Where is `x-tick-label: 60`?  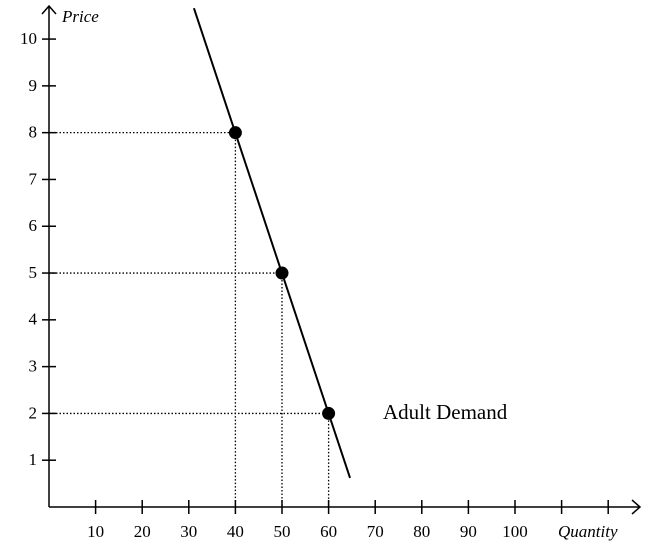 x-tick-label: 60 is located at coordinates (328, 531).